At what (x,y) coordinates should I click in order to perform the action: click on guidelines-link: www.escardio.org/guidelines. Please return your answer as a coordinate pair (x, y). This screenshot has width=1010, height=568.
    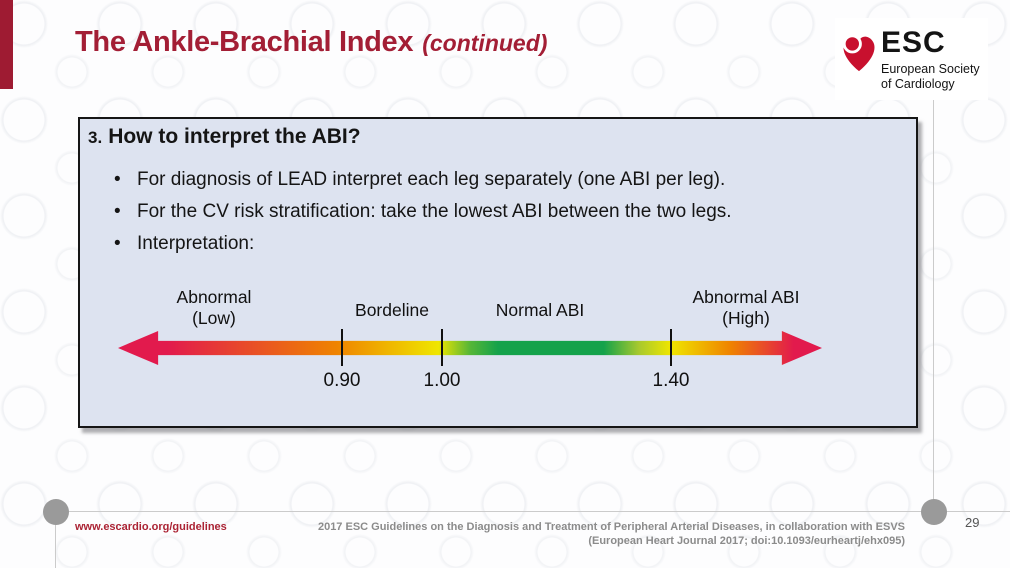
    Looking at the image, I should click on (151, 527).